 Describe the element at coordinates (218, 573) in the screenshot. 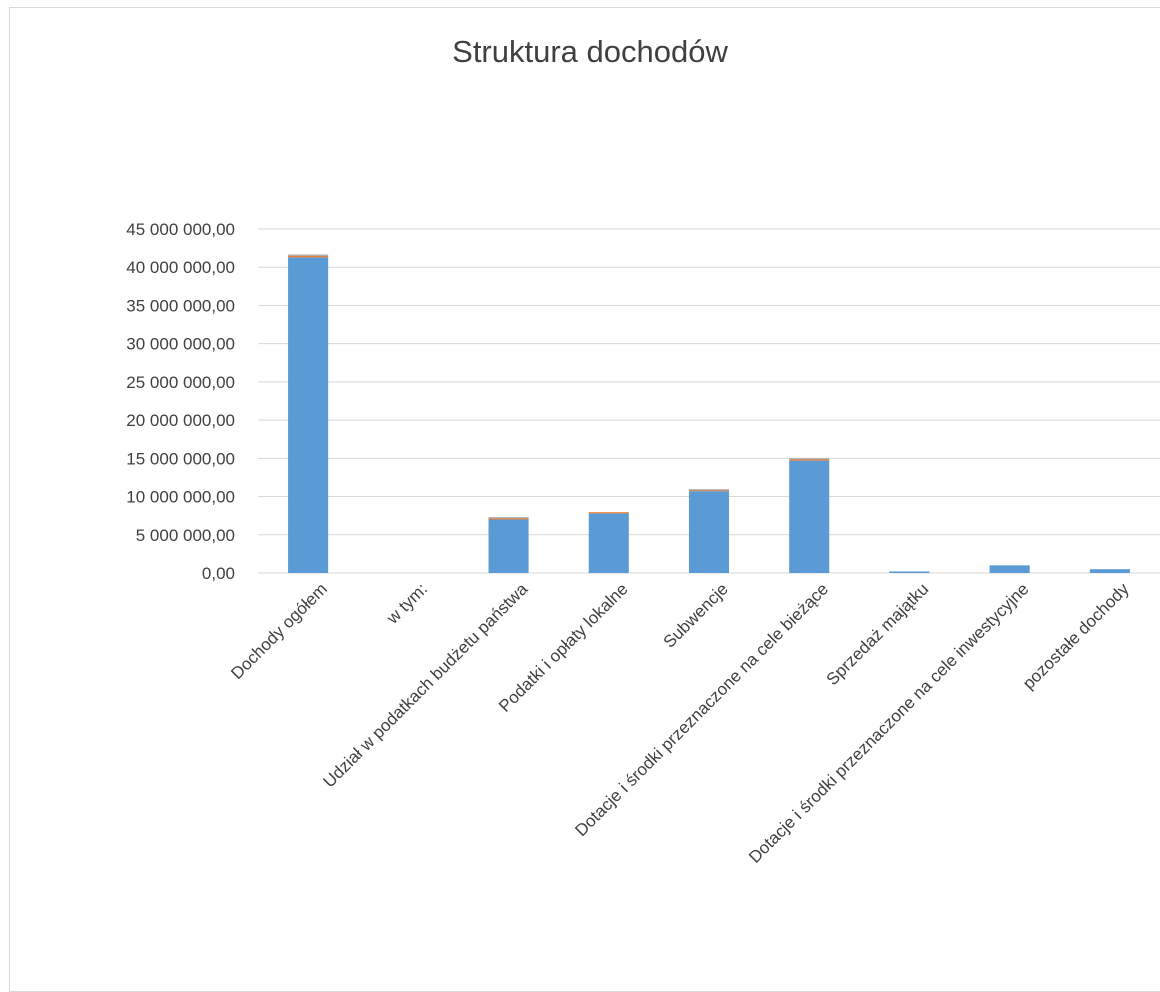

I see `y-tick-label: 0,00` at that location.